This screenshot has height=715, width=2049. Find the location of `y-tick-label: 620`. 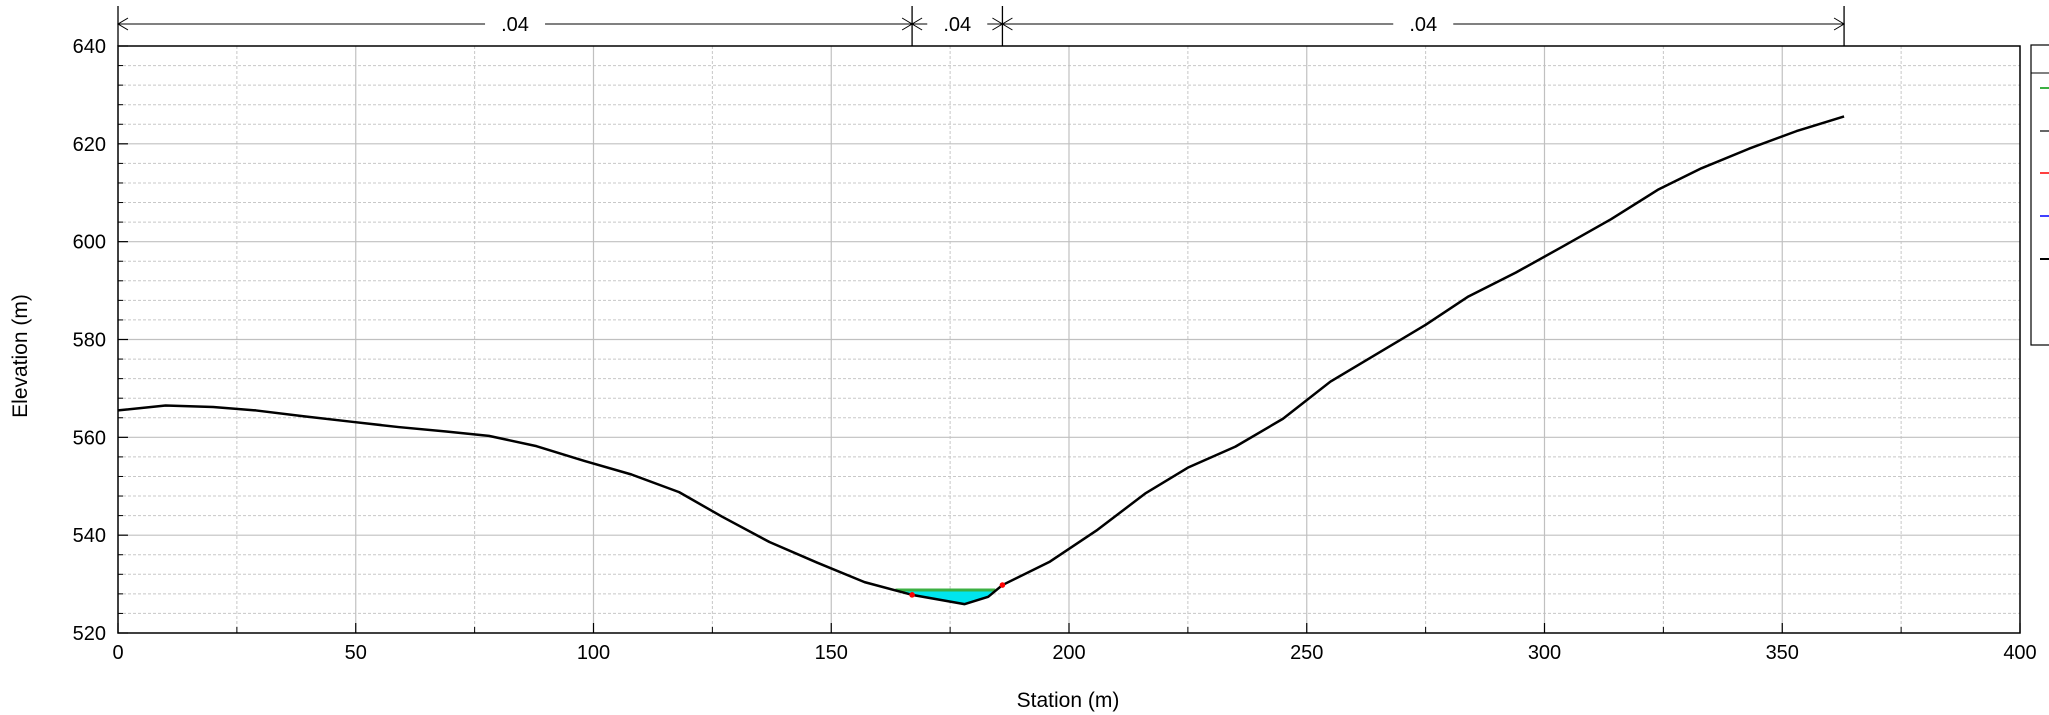

y-tick-label: 620 is located at coordinates (89, 145).